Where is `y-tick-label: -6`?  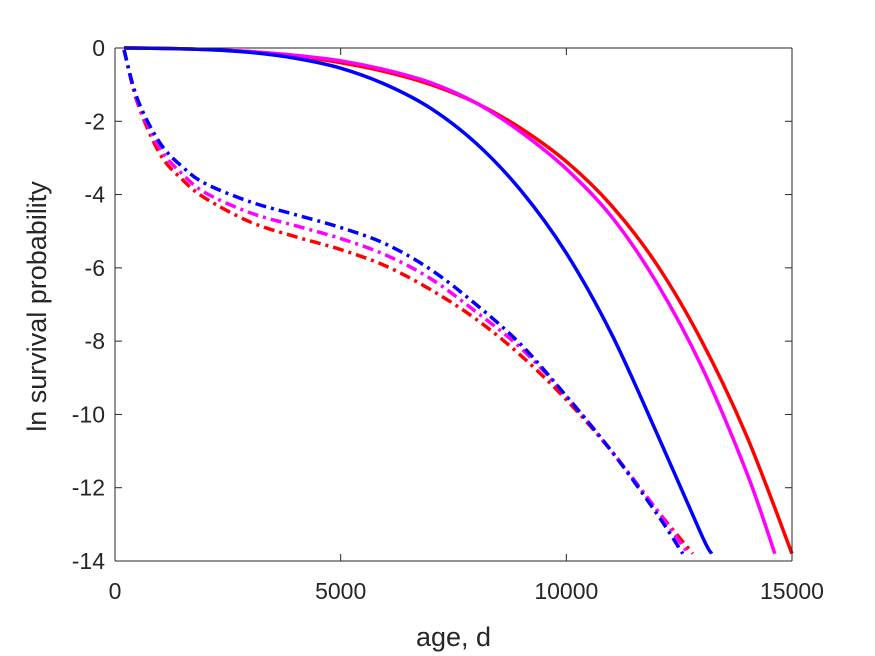
y-tick-label: -6 is located at coordinates (95, 268).